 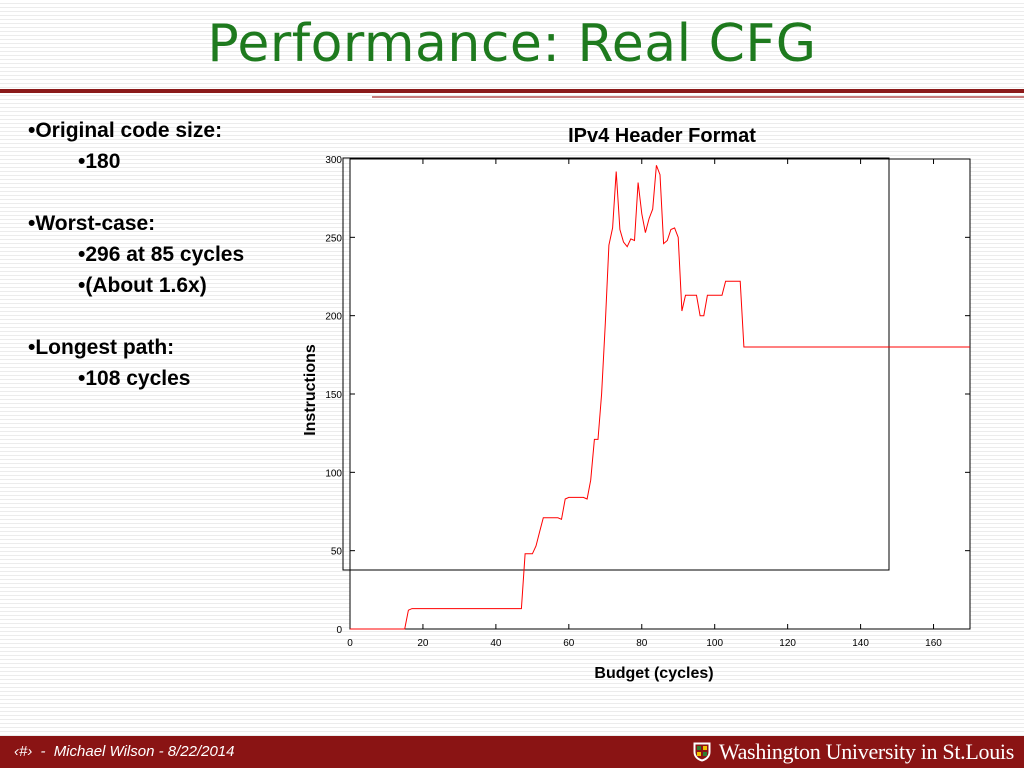 I want to click on logo-text: Washington University in St.Louis, so click(x=866, y=751).